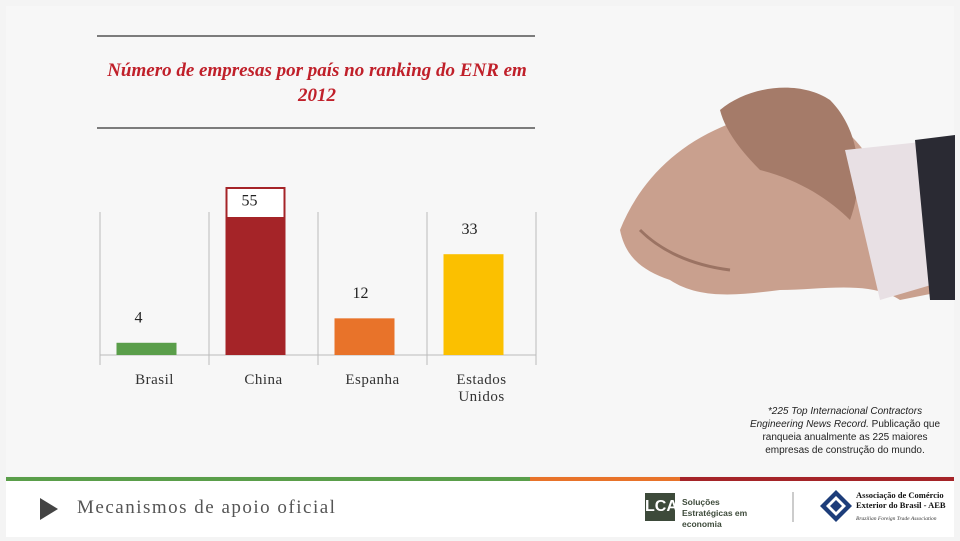 Image resolution: width=960 pixels, height=541 pixels. I want to click on footer, so click(480, 509).